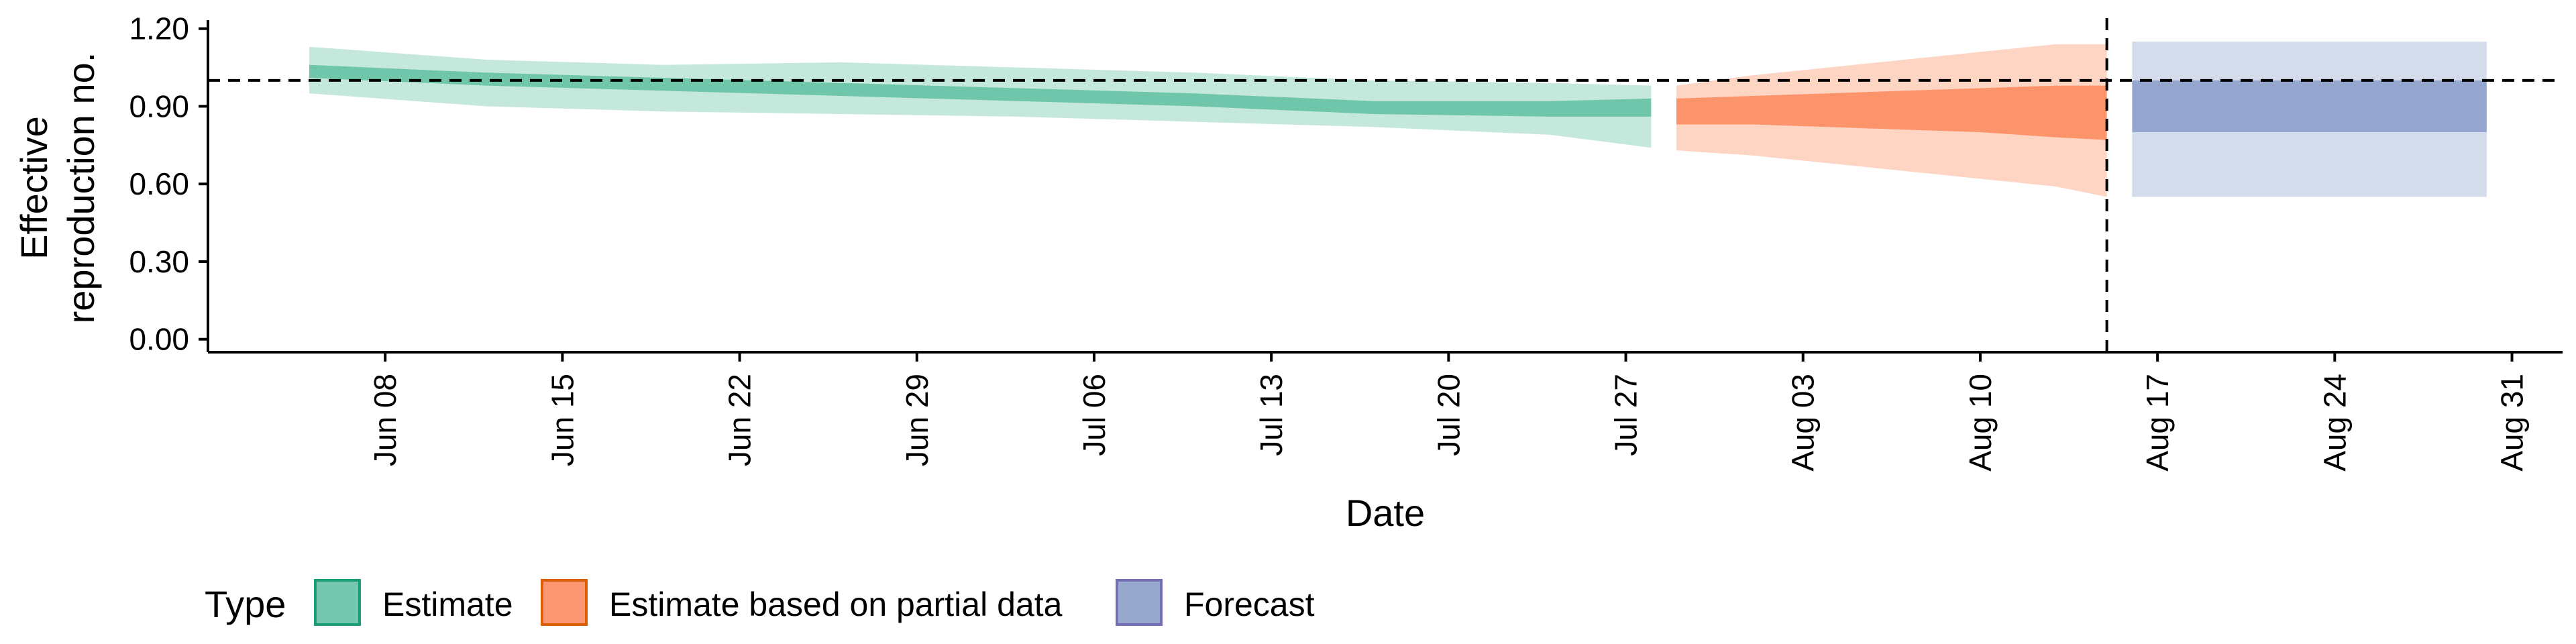 The image size is (2576, 644). I want to click on legend-label-estimate: Estimate, so click(447, 604).